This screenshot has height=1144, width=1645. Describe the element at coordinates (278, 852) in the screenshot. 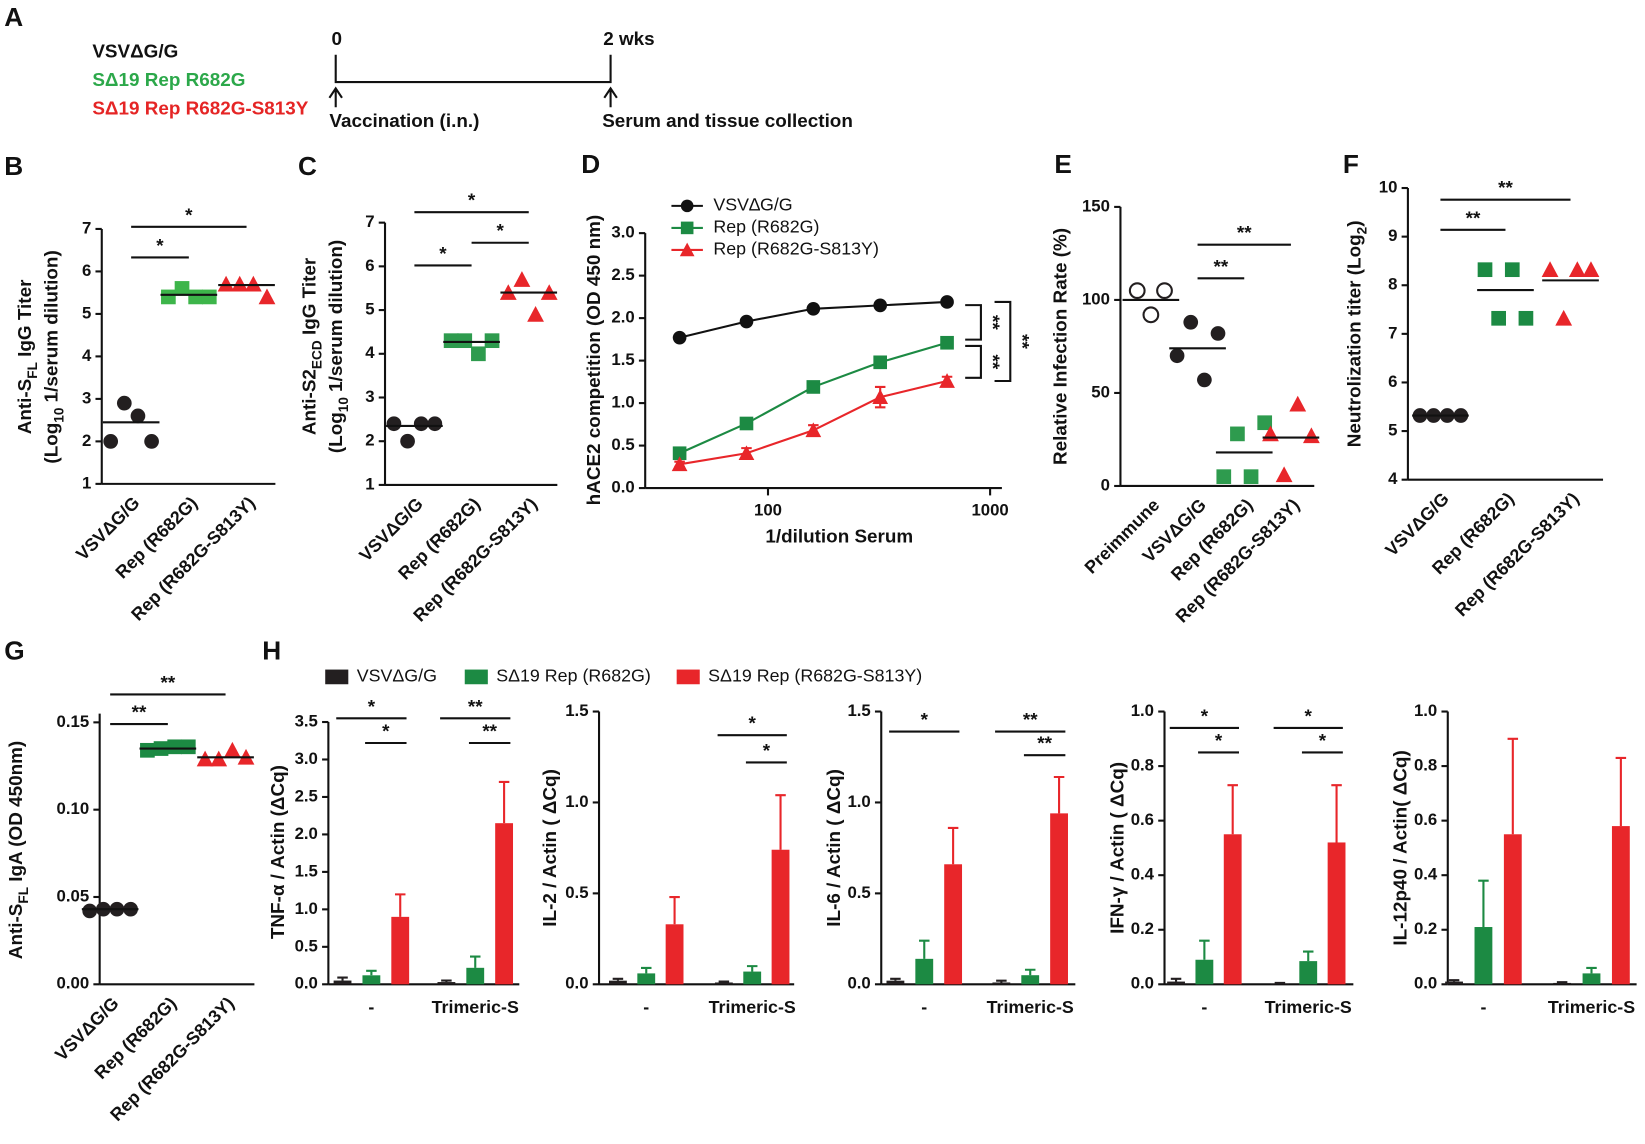

I see `y-axis-label: TNF-α / Actin (ΔCq)` at that location.